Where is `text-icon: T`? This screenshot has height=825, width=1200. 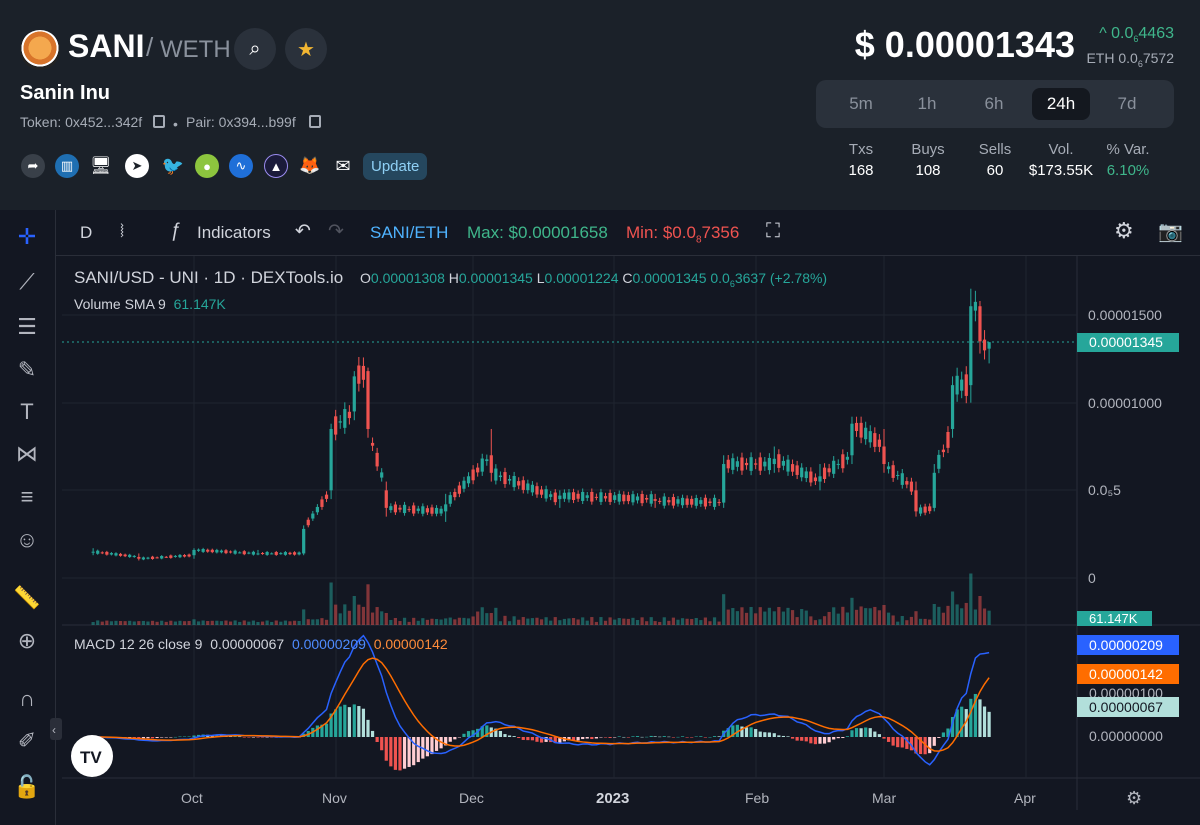
text-icon: T is located at coordinates (27, 411).